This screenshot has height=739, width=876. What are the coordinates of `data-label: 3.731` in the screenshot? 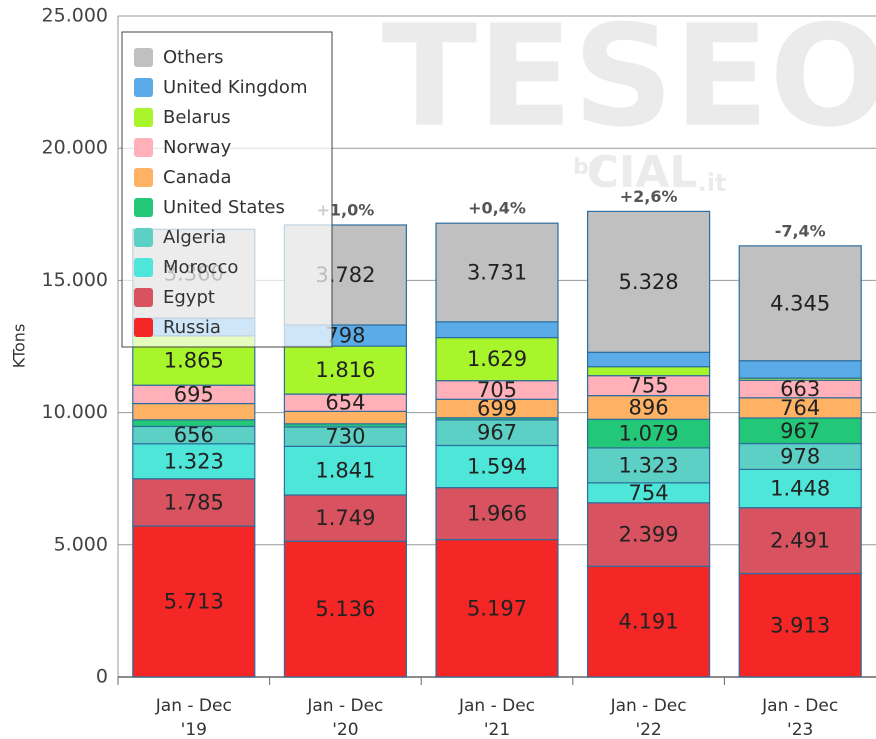 It's located at (497, 273).